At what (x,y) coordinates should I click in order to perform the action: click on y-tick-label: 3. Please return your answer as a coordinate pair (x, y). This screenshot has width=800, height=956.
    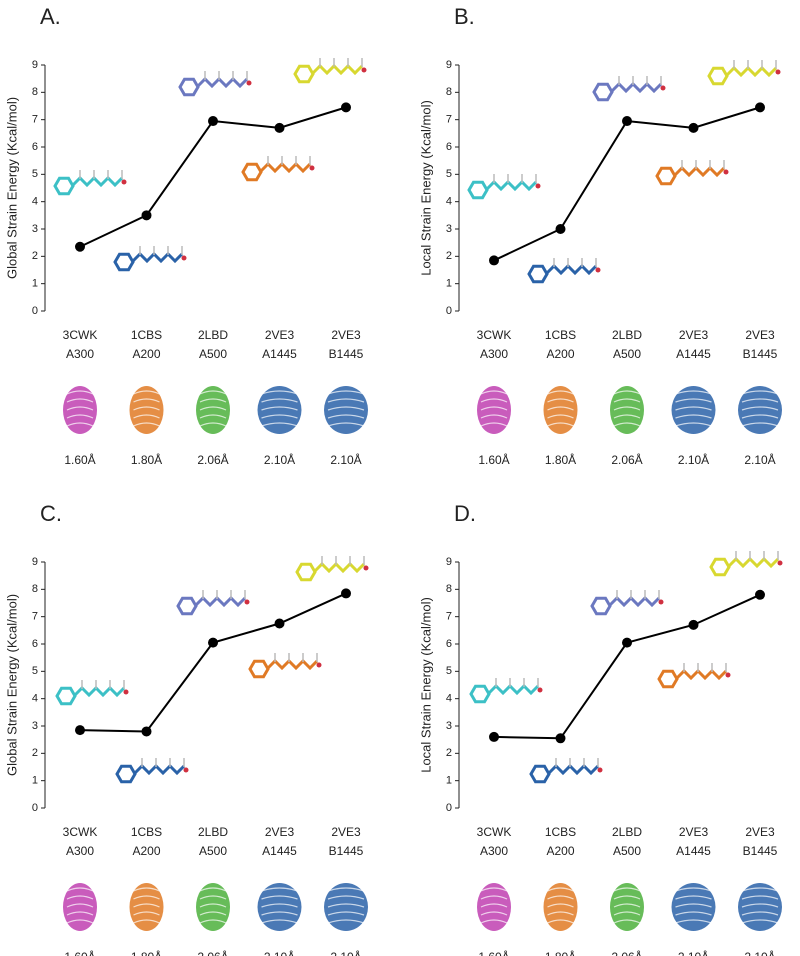
    Looking at the image, I should click on (449, 229).